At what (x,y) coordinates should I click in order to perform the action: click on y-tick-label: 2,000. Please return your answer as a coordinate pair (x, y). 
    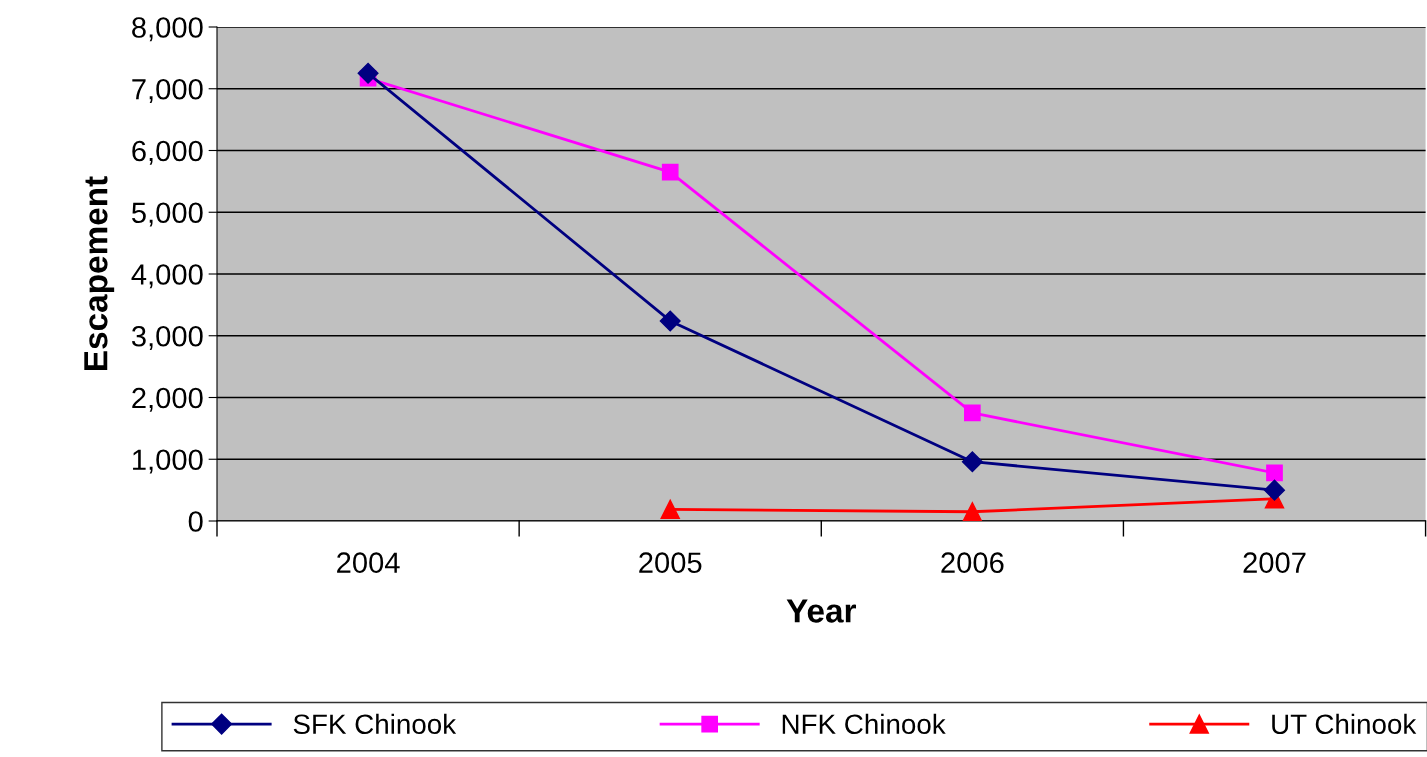
    Looking at the image, I should click on (167, 399).